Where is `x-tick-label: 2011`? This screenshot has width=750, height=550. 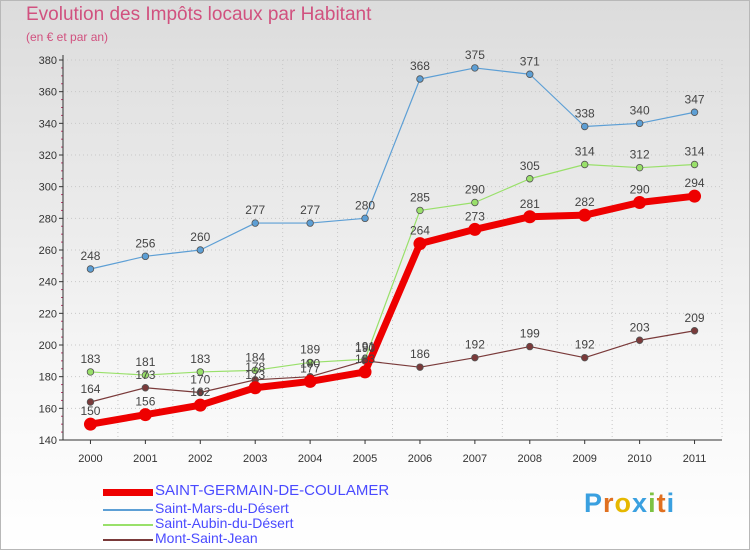
x-tick-label: 2011 is located at coordinates (695, 459).